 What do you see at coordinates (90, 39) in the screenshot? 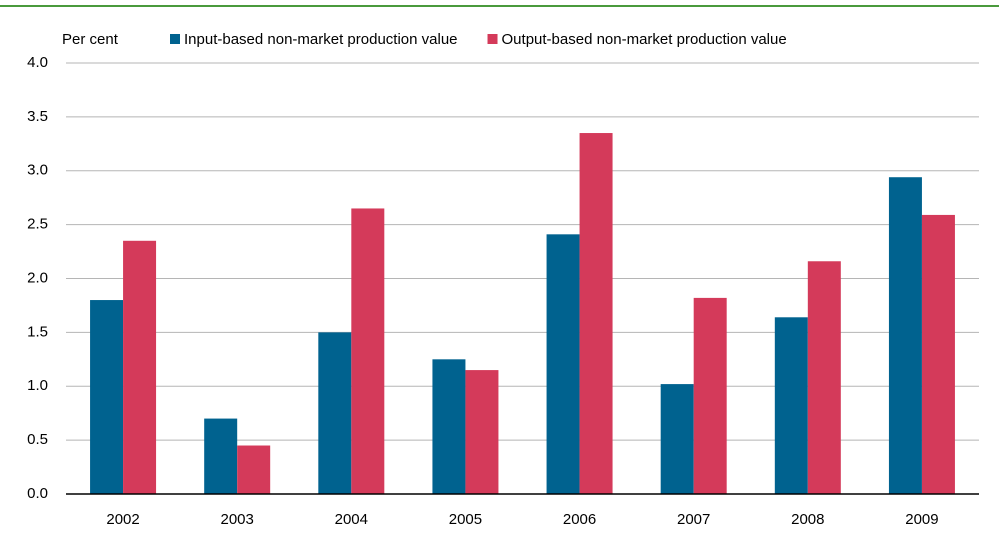
I see `y-axis-label: Per cent` at bounding box center [90, 39].